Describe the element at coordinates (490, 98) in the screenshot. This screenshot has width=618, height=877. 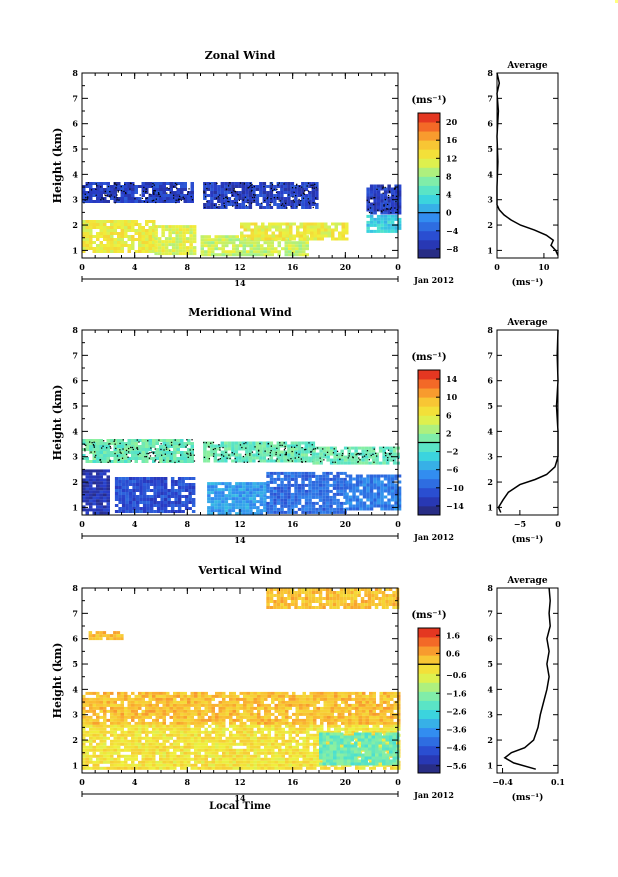
I see `profile-y-tick-label: 7` at that location.